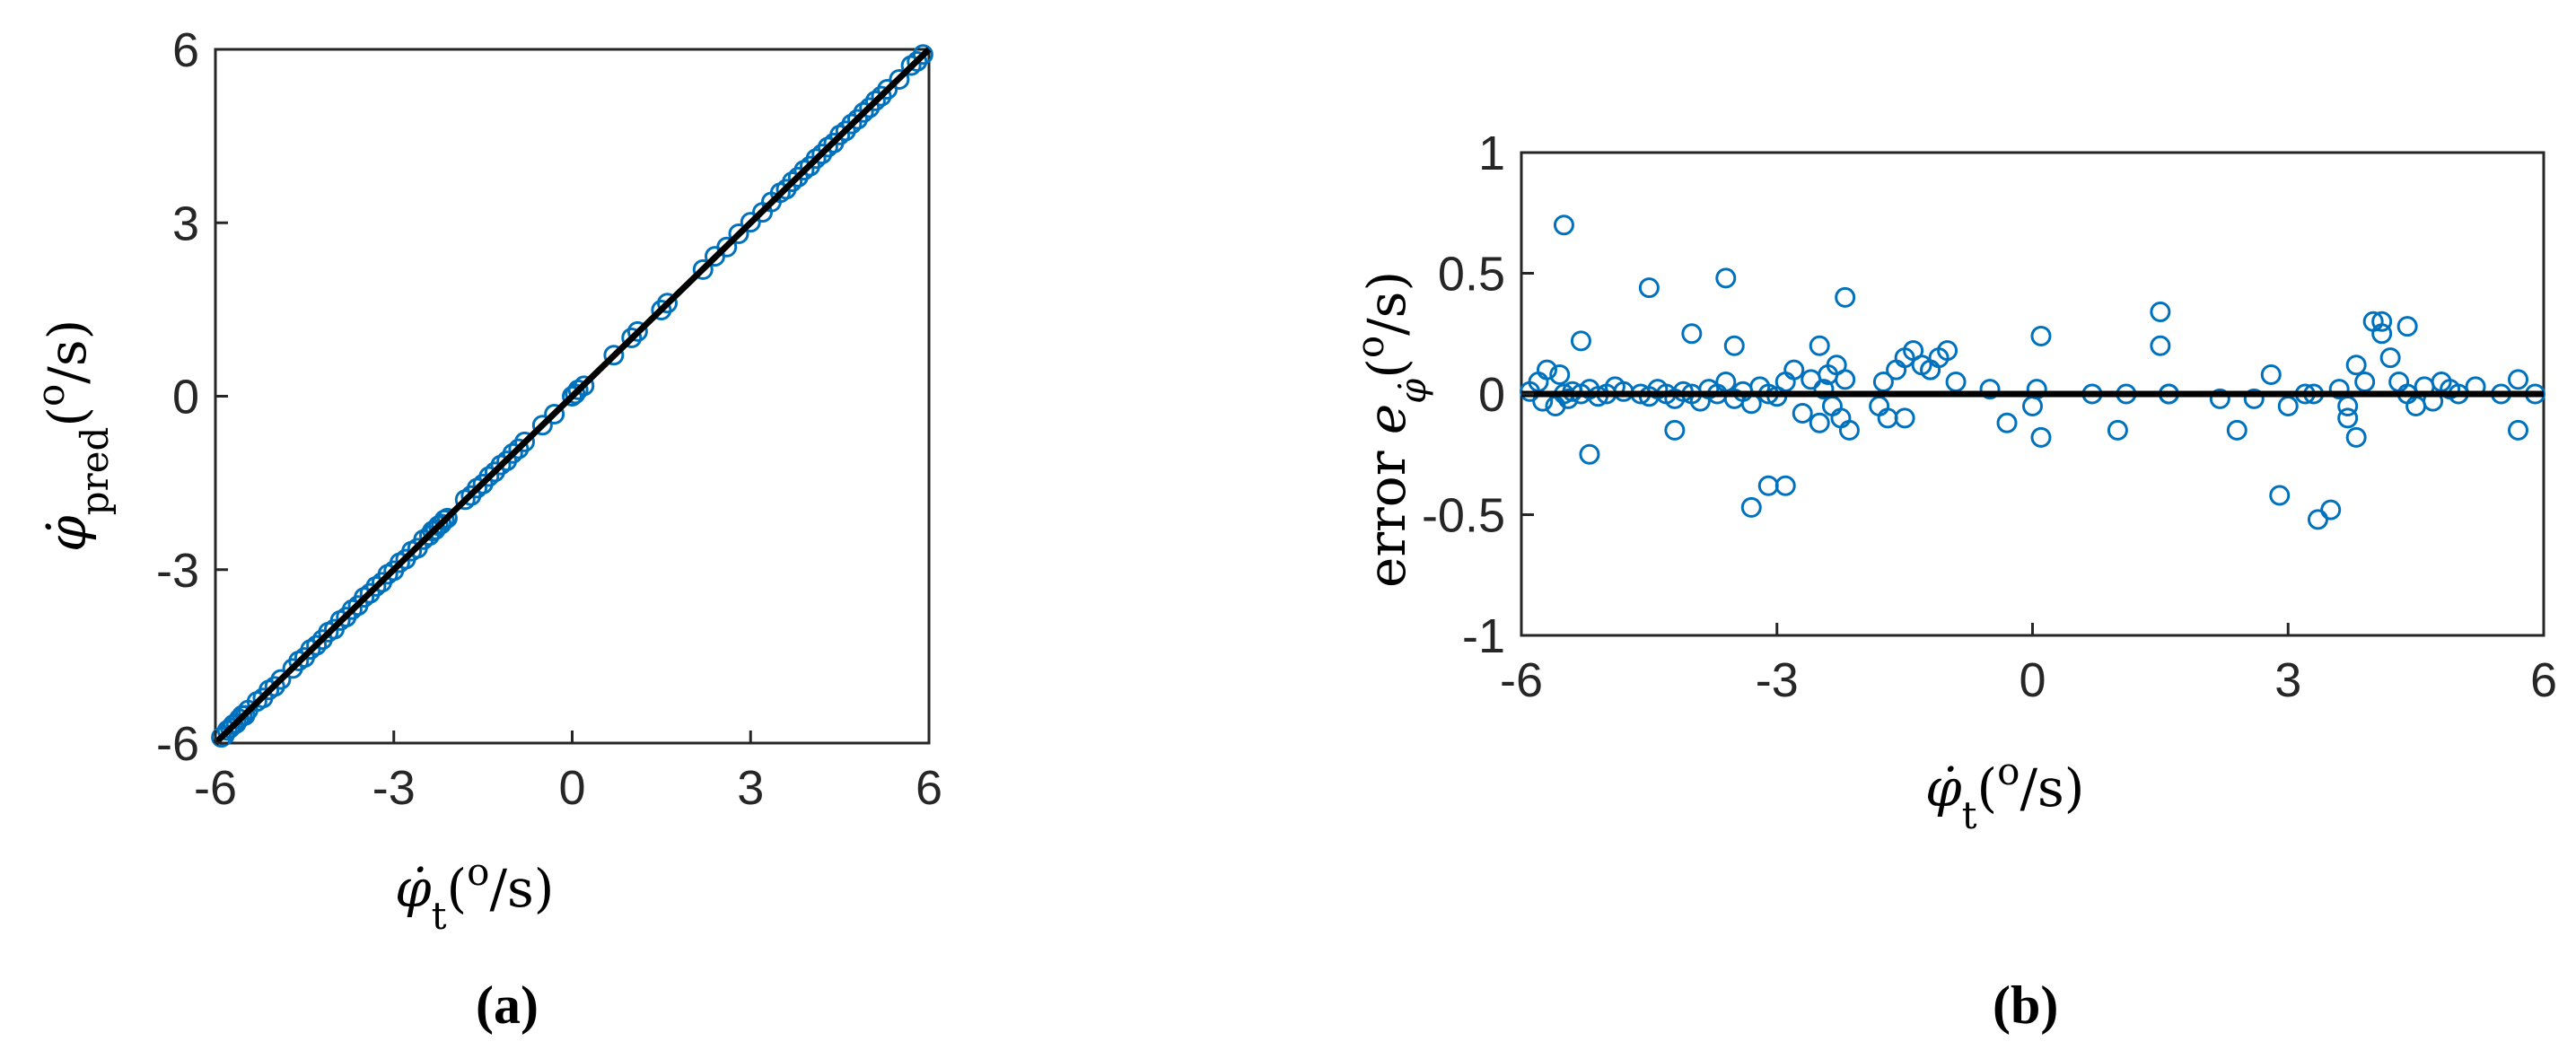 The height and width of the screenshot is (1050, 2576). What do you see at coordinates (1483, 636) in the screenshot?
I see `y-tick-label: -1` at bounding box center [1483, 636].